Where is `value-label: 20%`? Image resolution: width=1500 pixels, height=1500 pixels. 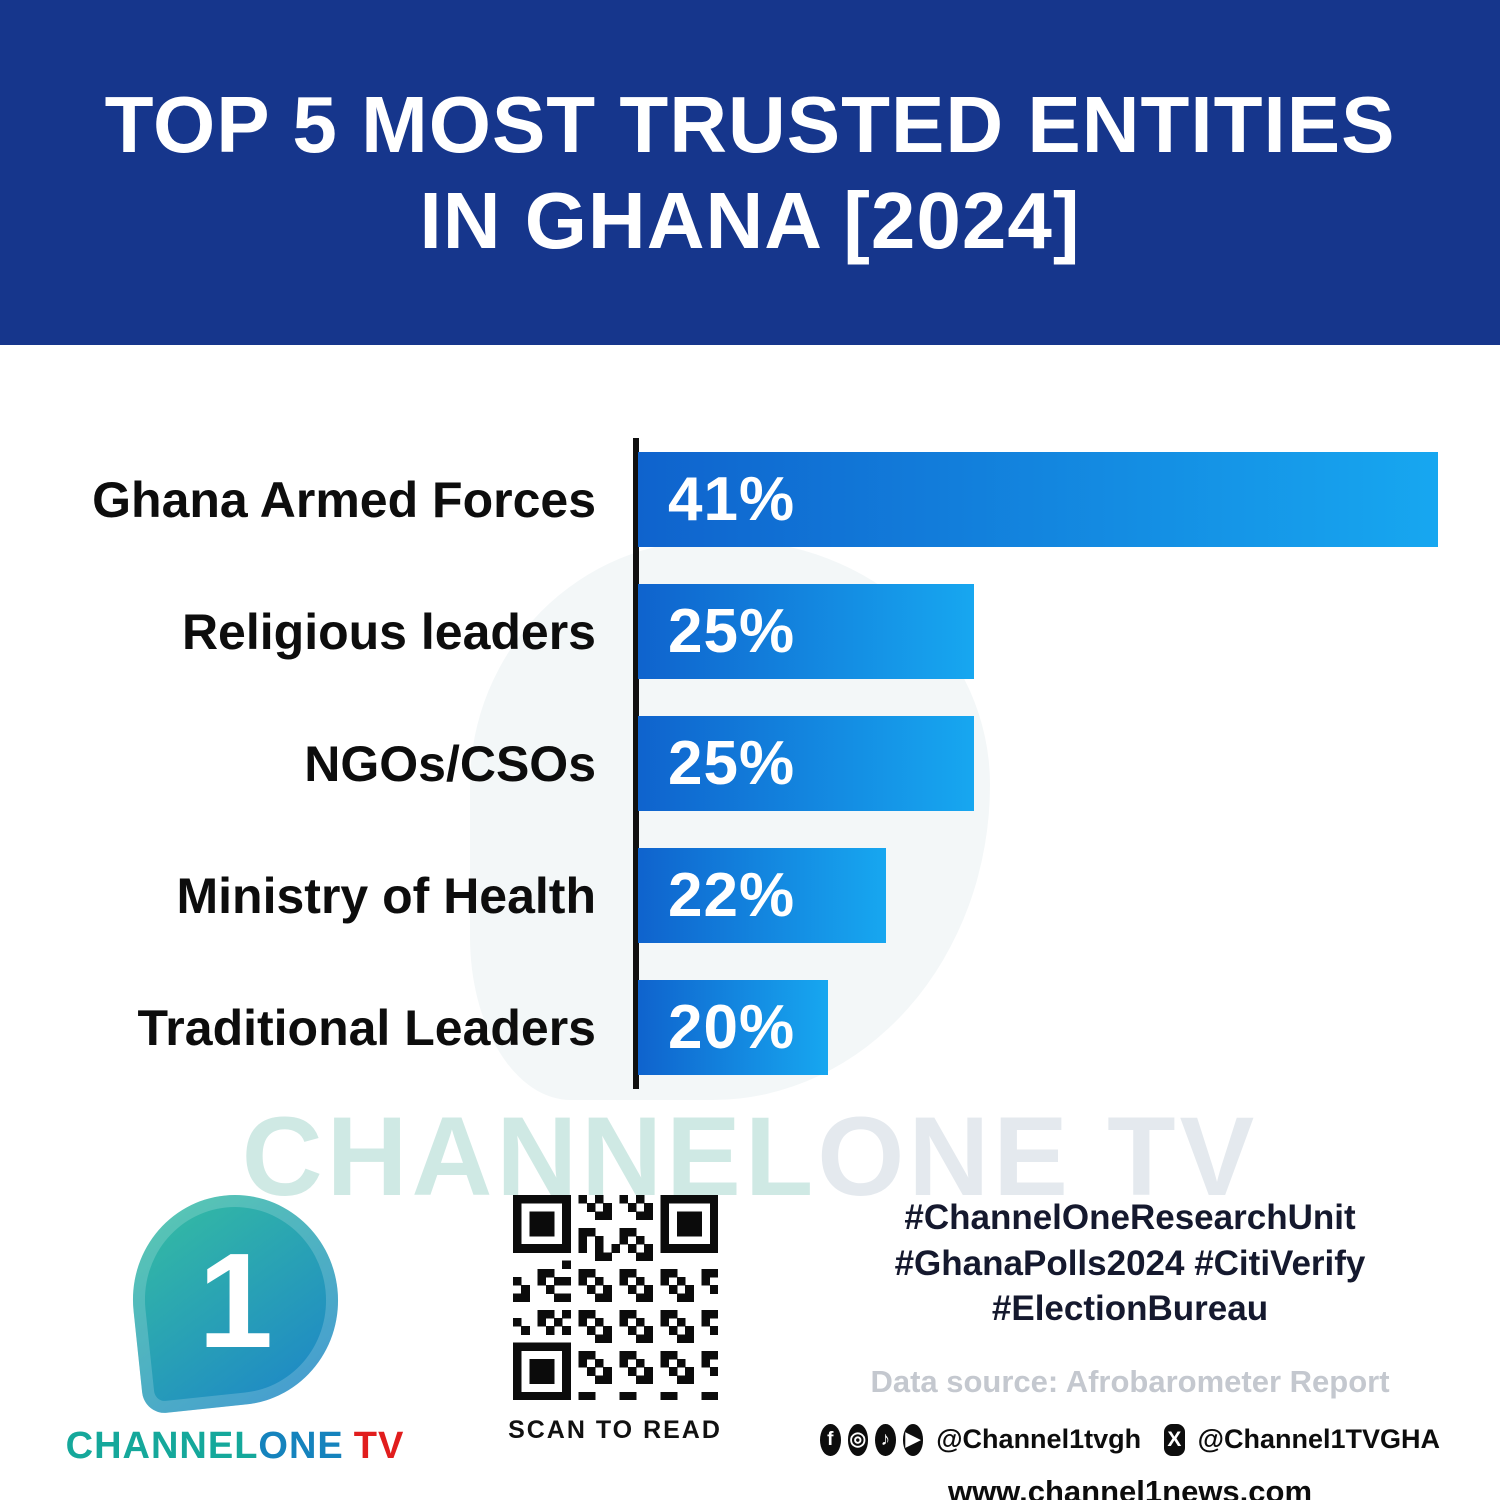
value-label: 20% is located at coordinates (732, 1027).